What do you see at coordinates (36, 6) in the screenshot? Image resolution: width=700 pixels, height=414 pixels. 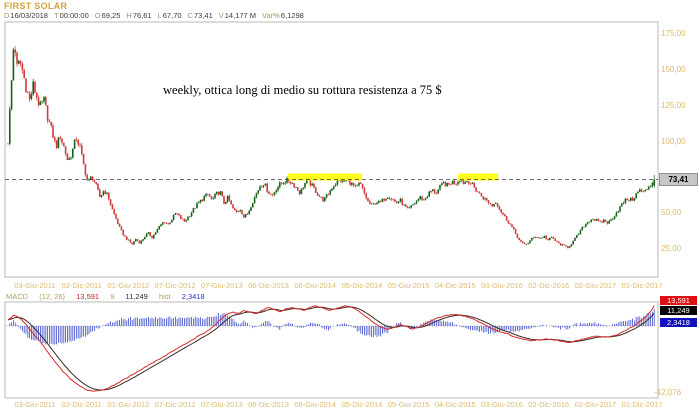 I see `instrument-symbol: FIRST SOLAR` at bounding box center [36, 6].